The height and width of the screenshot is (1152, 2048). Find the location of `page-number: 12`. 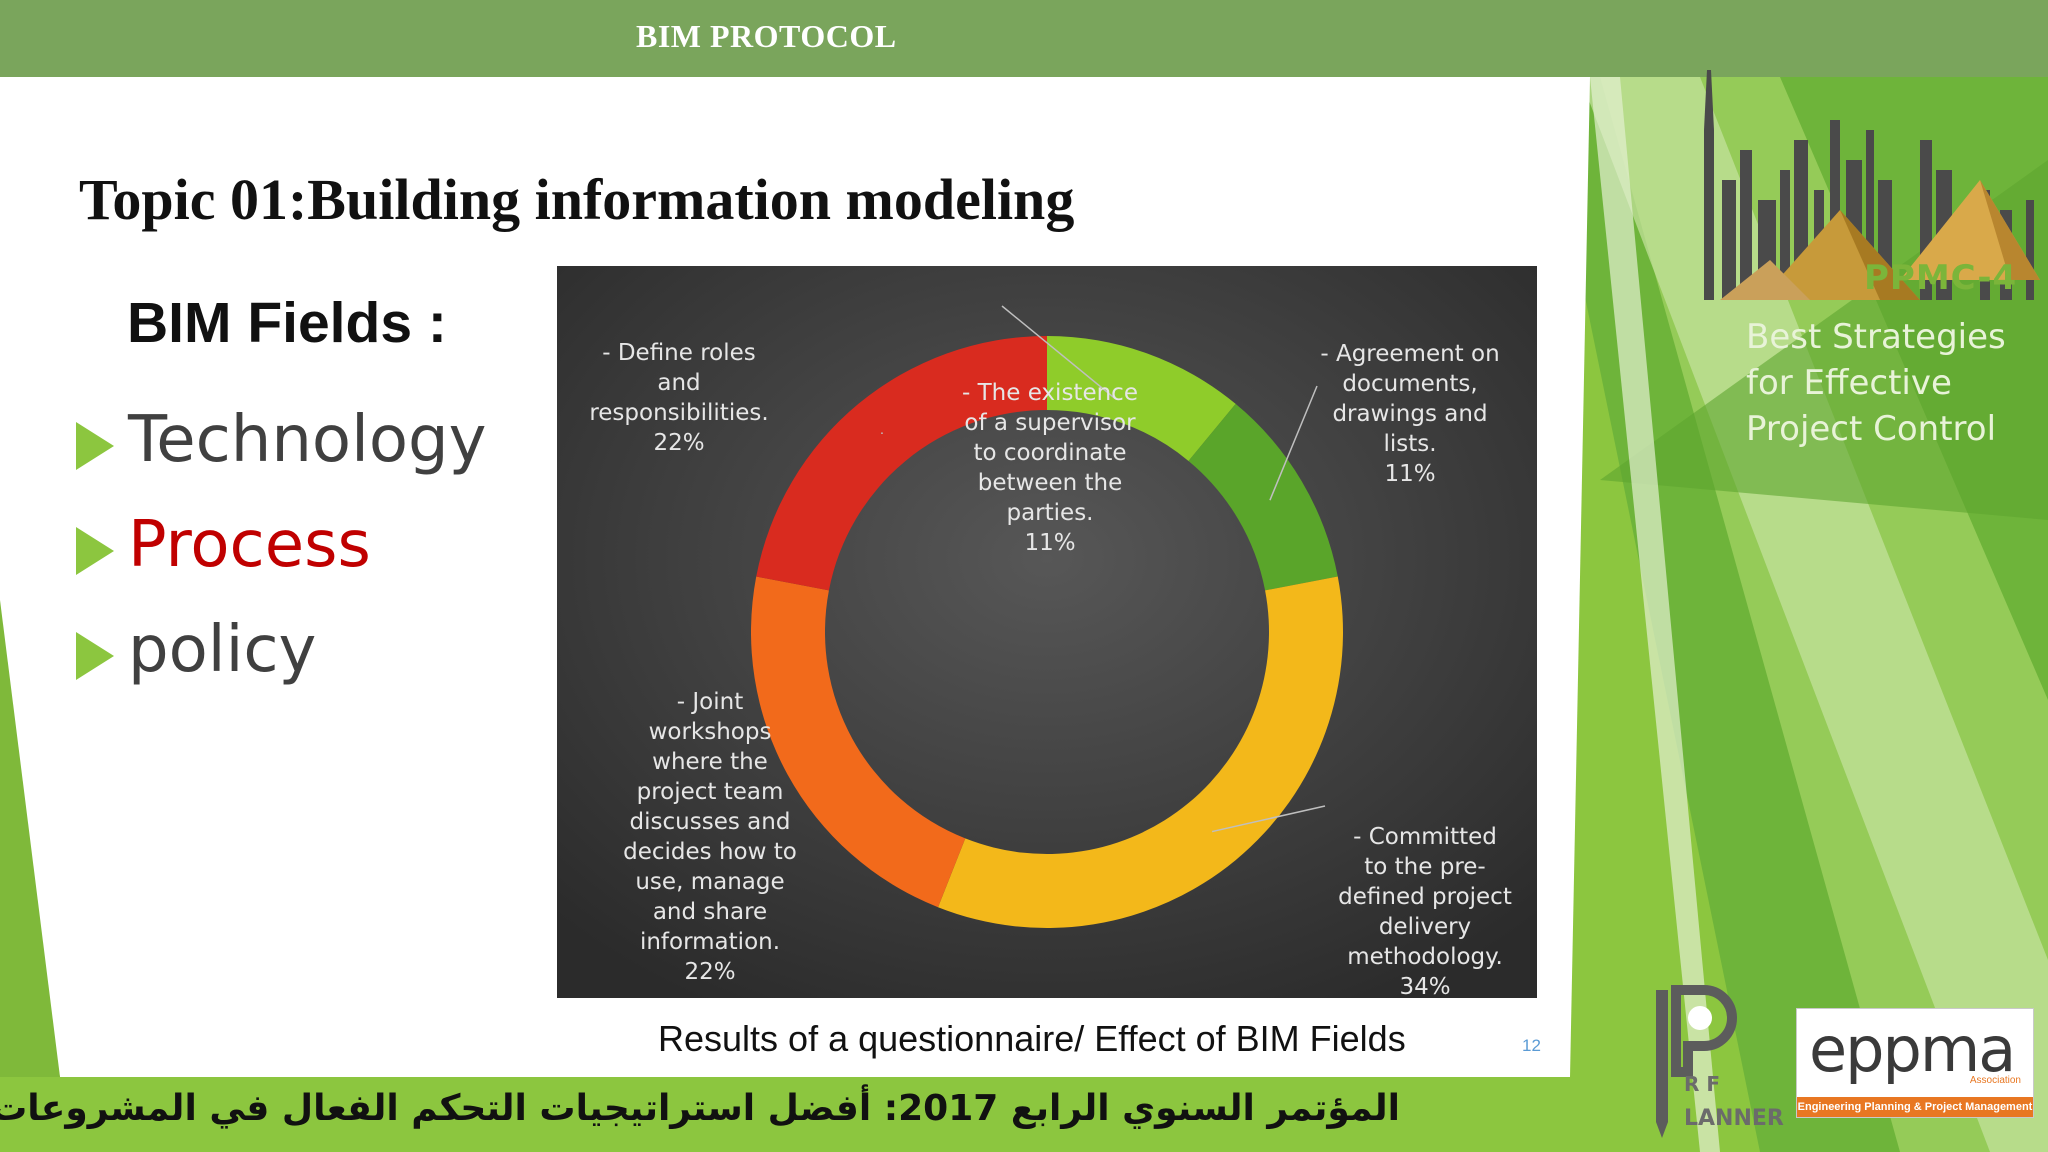

page-number: 12 is located at coordinates (1531, 1045).